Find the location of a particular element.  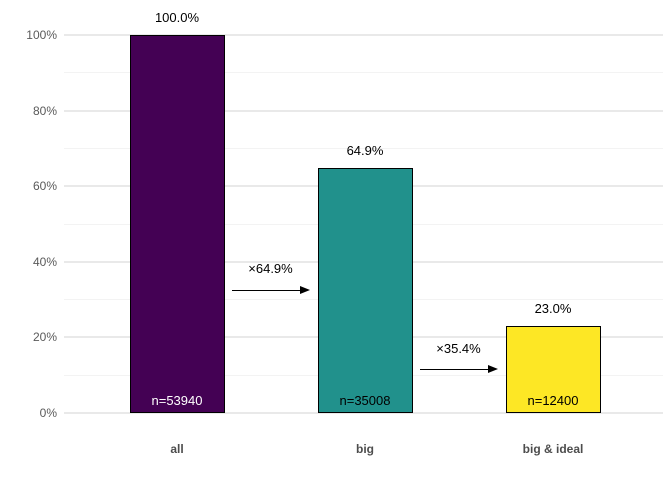

x-category-label: big is located at coordinates (365, 449).